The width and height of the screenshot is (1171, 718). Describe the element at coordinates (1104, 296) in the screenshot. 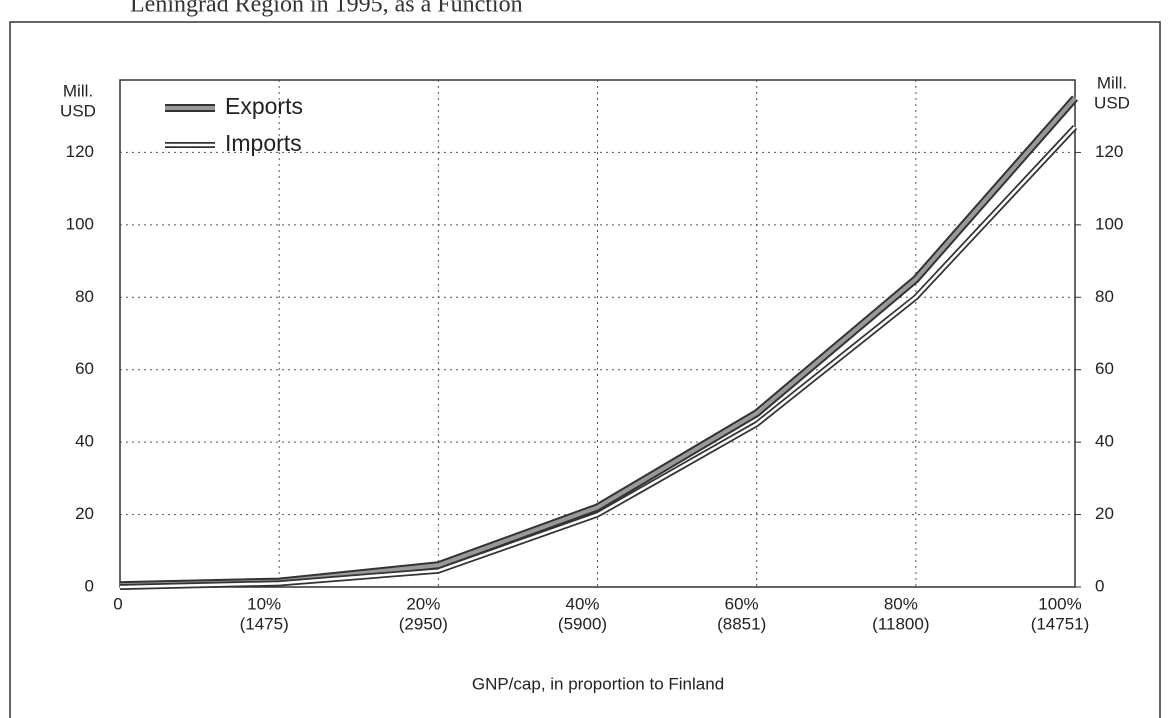

I see `y2-tick-label: 80` at that location.